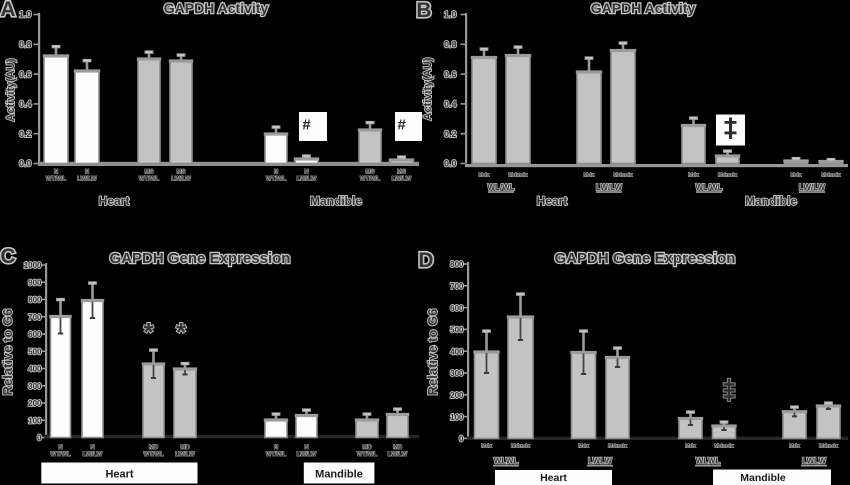 The width and height of the screenshot is (850, 485). What do you see at coordinates (7, 256) in the screenshot?
I see `svg-text: C` at bounding box center [7, 256].